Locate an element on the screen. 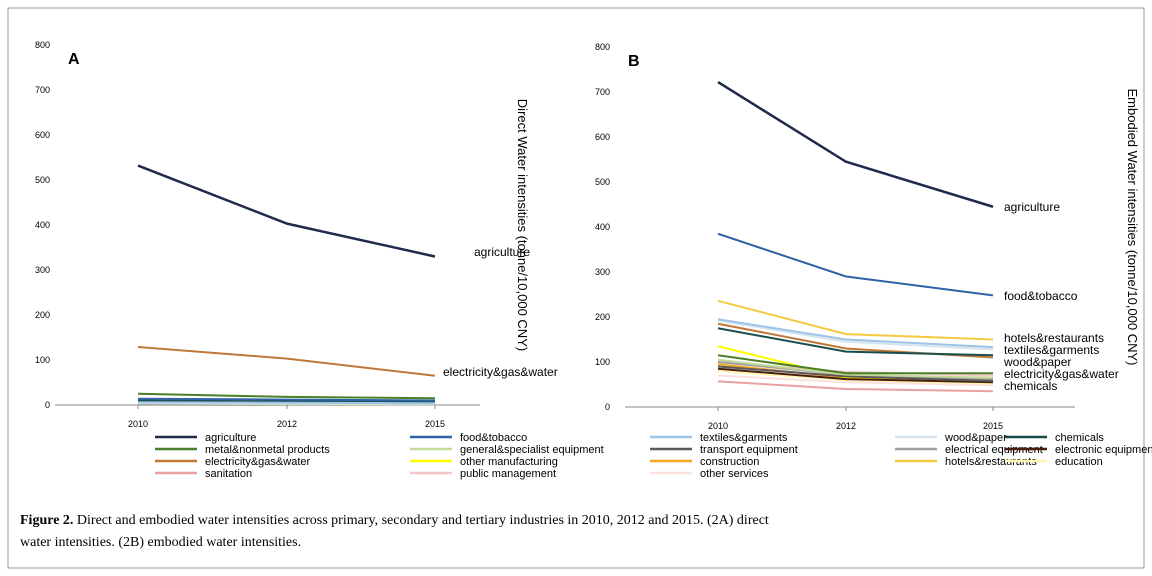 This screenshot has height=576, width=1152. legend-label: wood&paper is located at coordinates (975, 438).